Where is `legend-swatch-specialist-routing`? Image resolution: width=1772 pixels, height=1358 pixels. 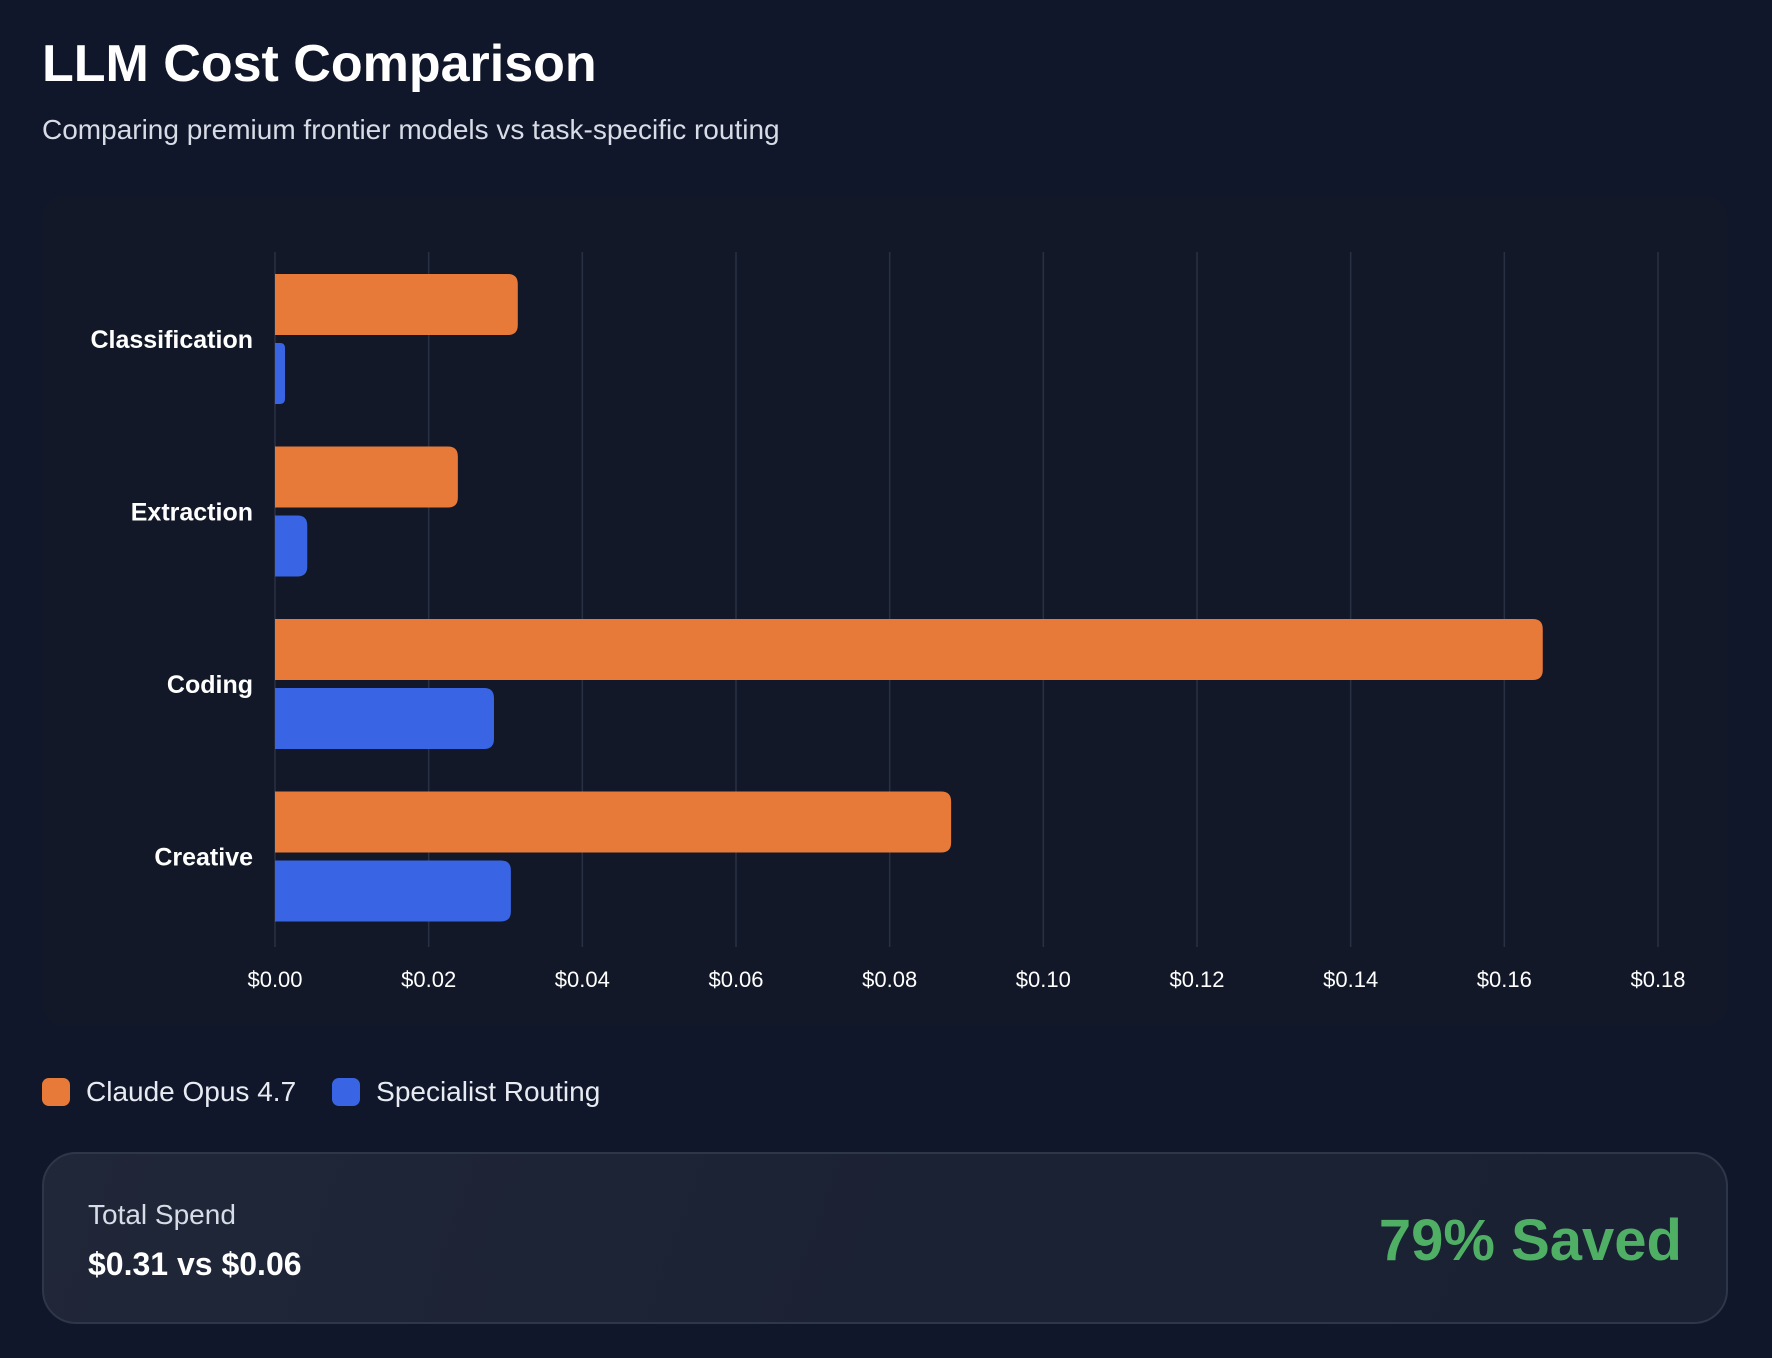
legend-swatch-specialist-routing is located at coordinates (346, 1092).